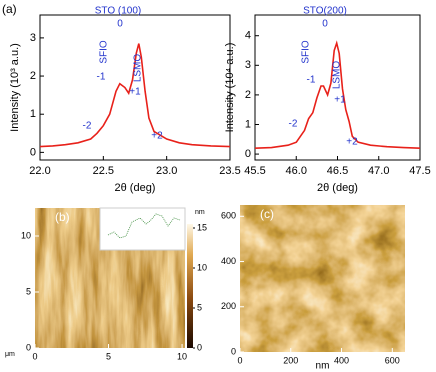 The width and height of the screenshot is (436, 372). Describe the element at coordinates (118, 11) in the screenshot. I see `annotation: STO (100)` at that location.